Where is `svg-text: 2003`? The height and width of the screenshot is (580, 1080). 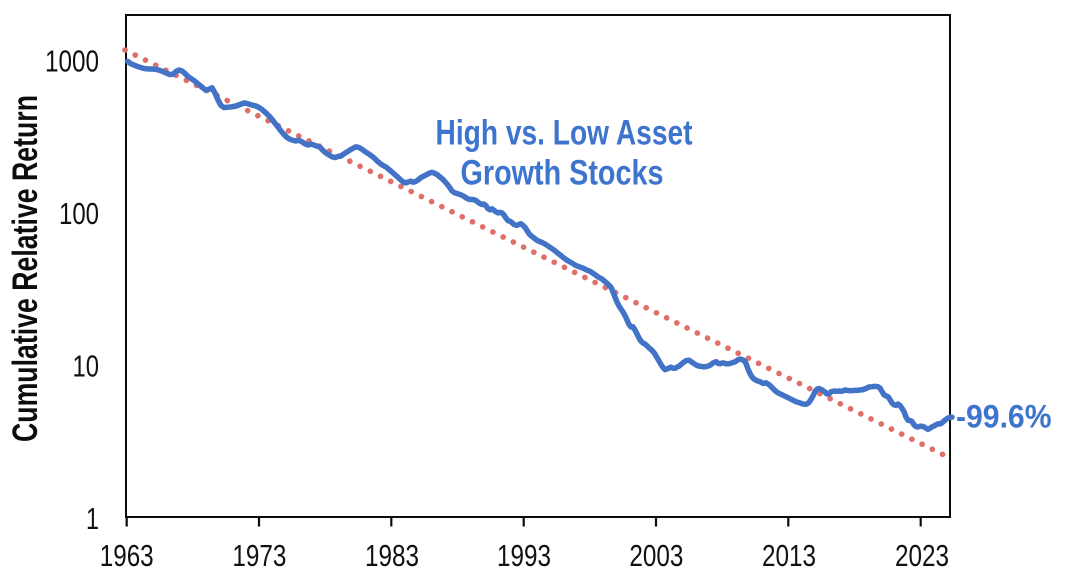 svg-text: 2003 is located at coordinates (656, 555).